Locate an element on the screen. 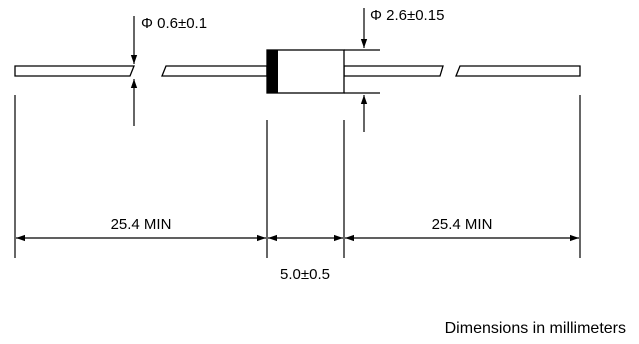  body-diameter-label: Φ 2.6±0.15 is located at coordinates (407, 15).